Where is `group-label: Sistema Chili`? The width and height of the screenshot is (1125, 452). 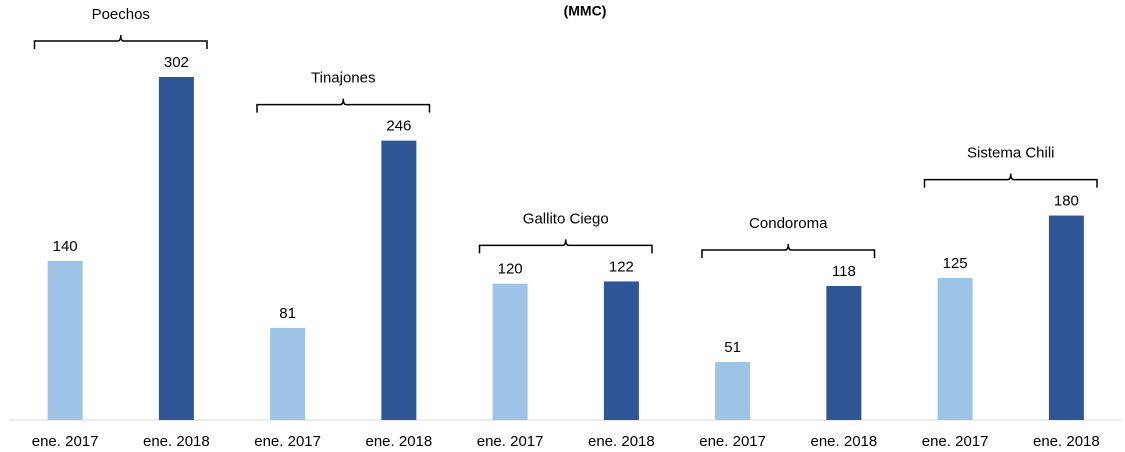
group-label: Sistema Chili is located at coordinates (1011, 153).